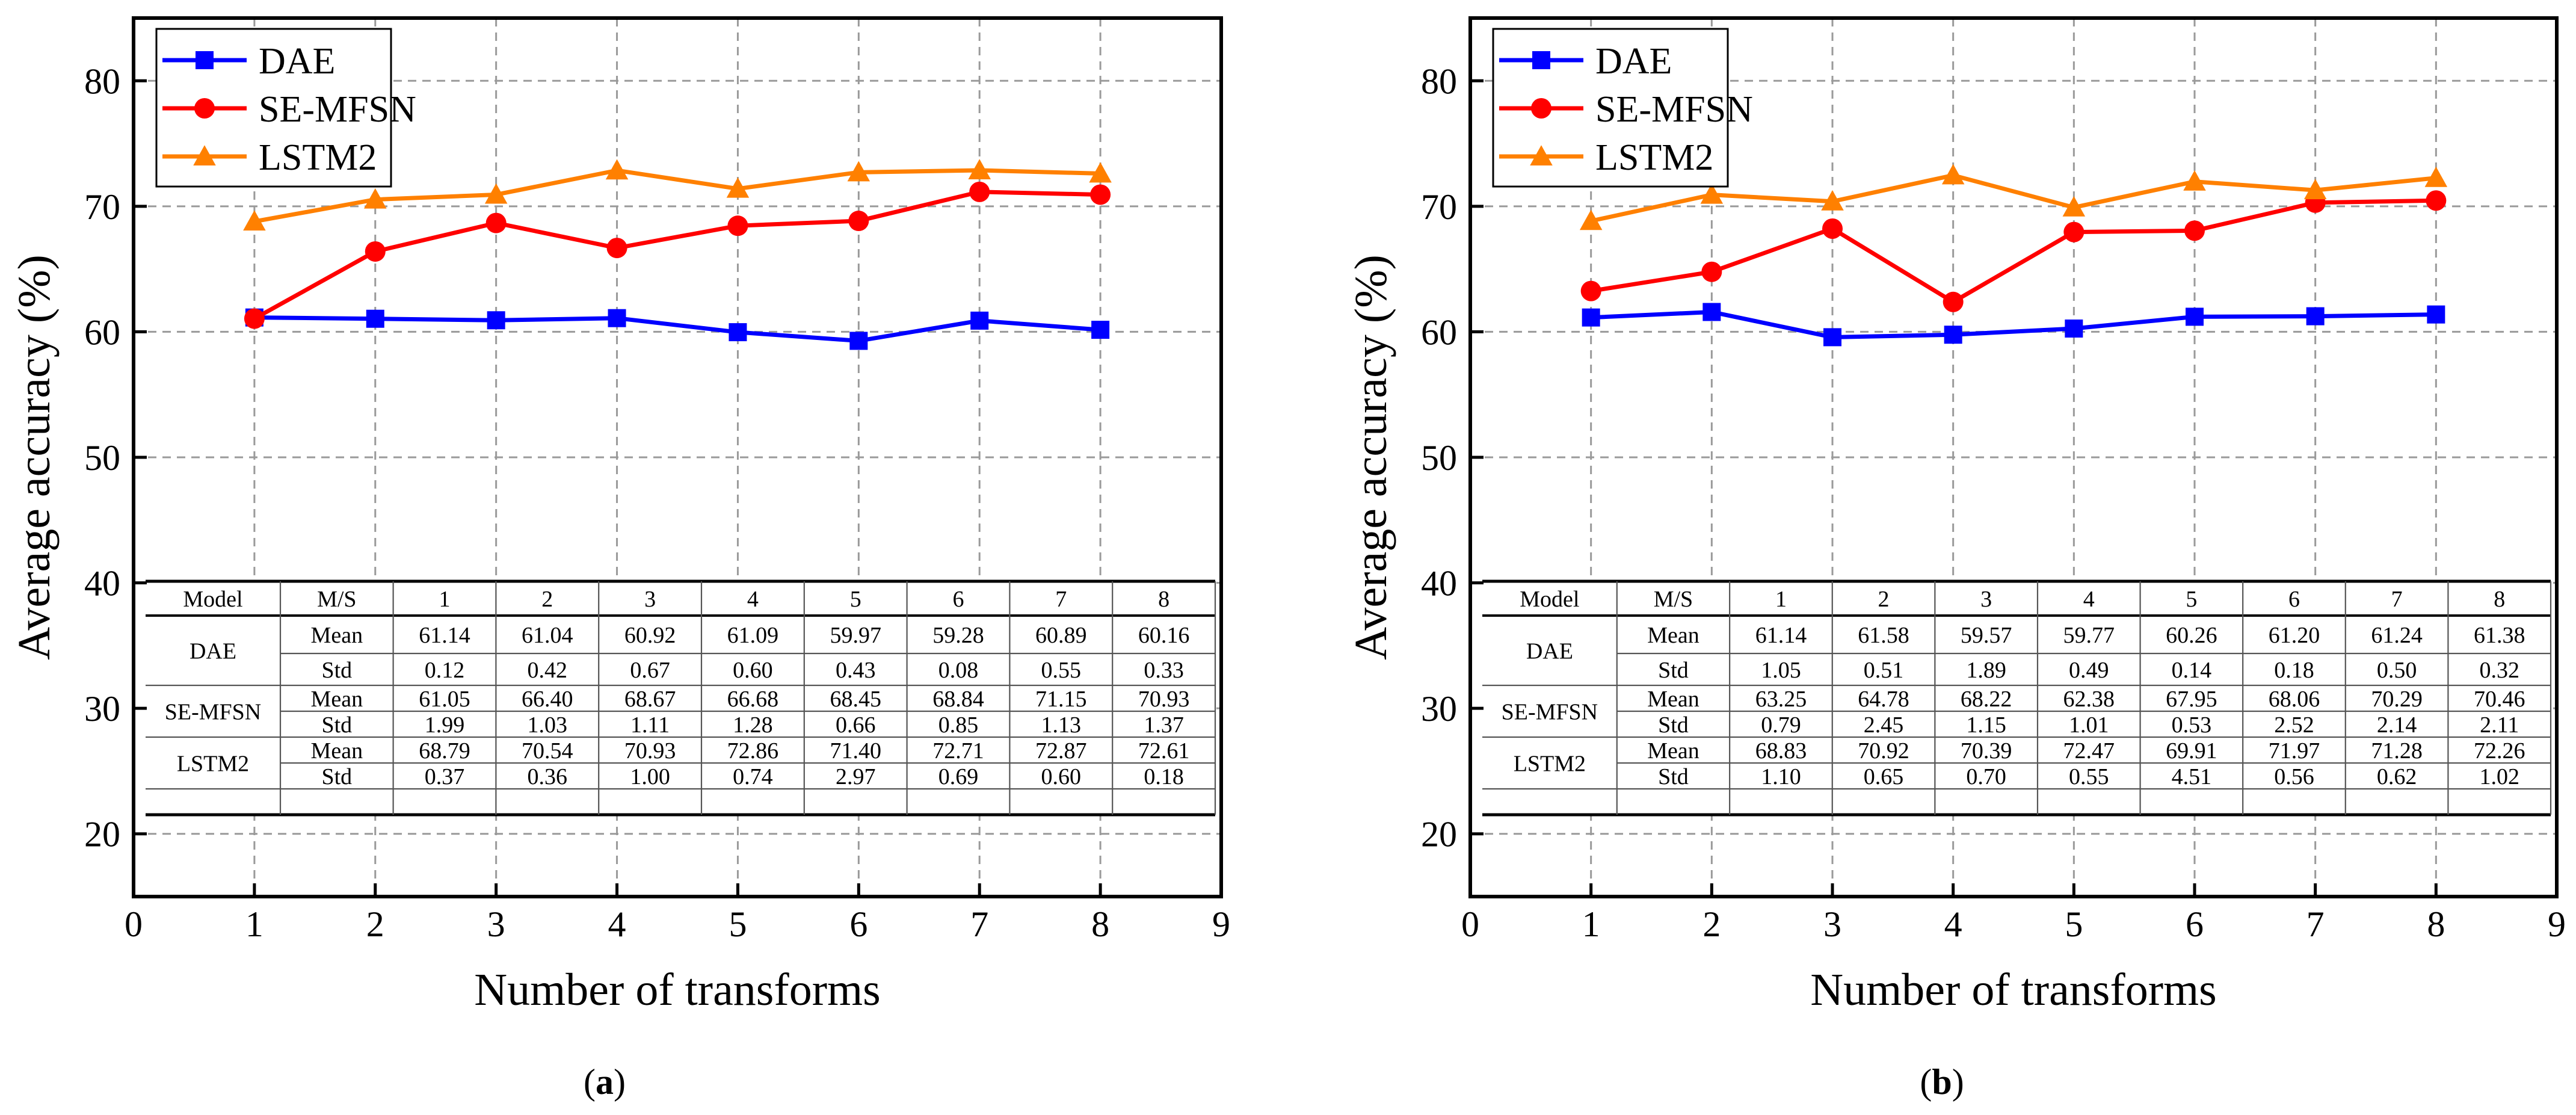  Describe the element at coordinates (1550, 763) in the screenshot. I see `panel-b-table-model-cell: LSTM2` at that location.